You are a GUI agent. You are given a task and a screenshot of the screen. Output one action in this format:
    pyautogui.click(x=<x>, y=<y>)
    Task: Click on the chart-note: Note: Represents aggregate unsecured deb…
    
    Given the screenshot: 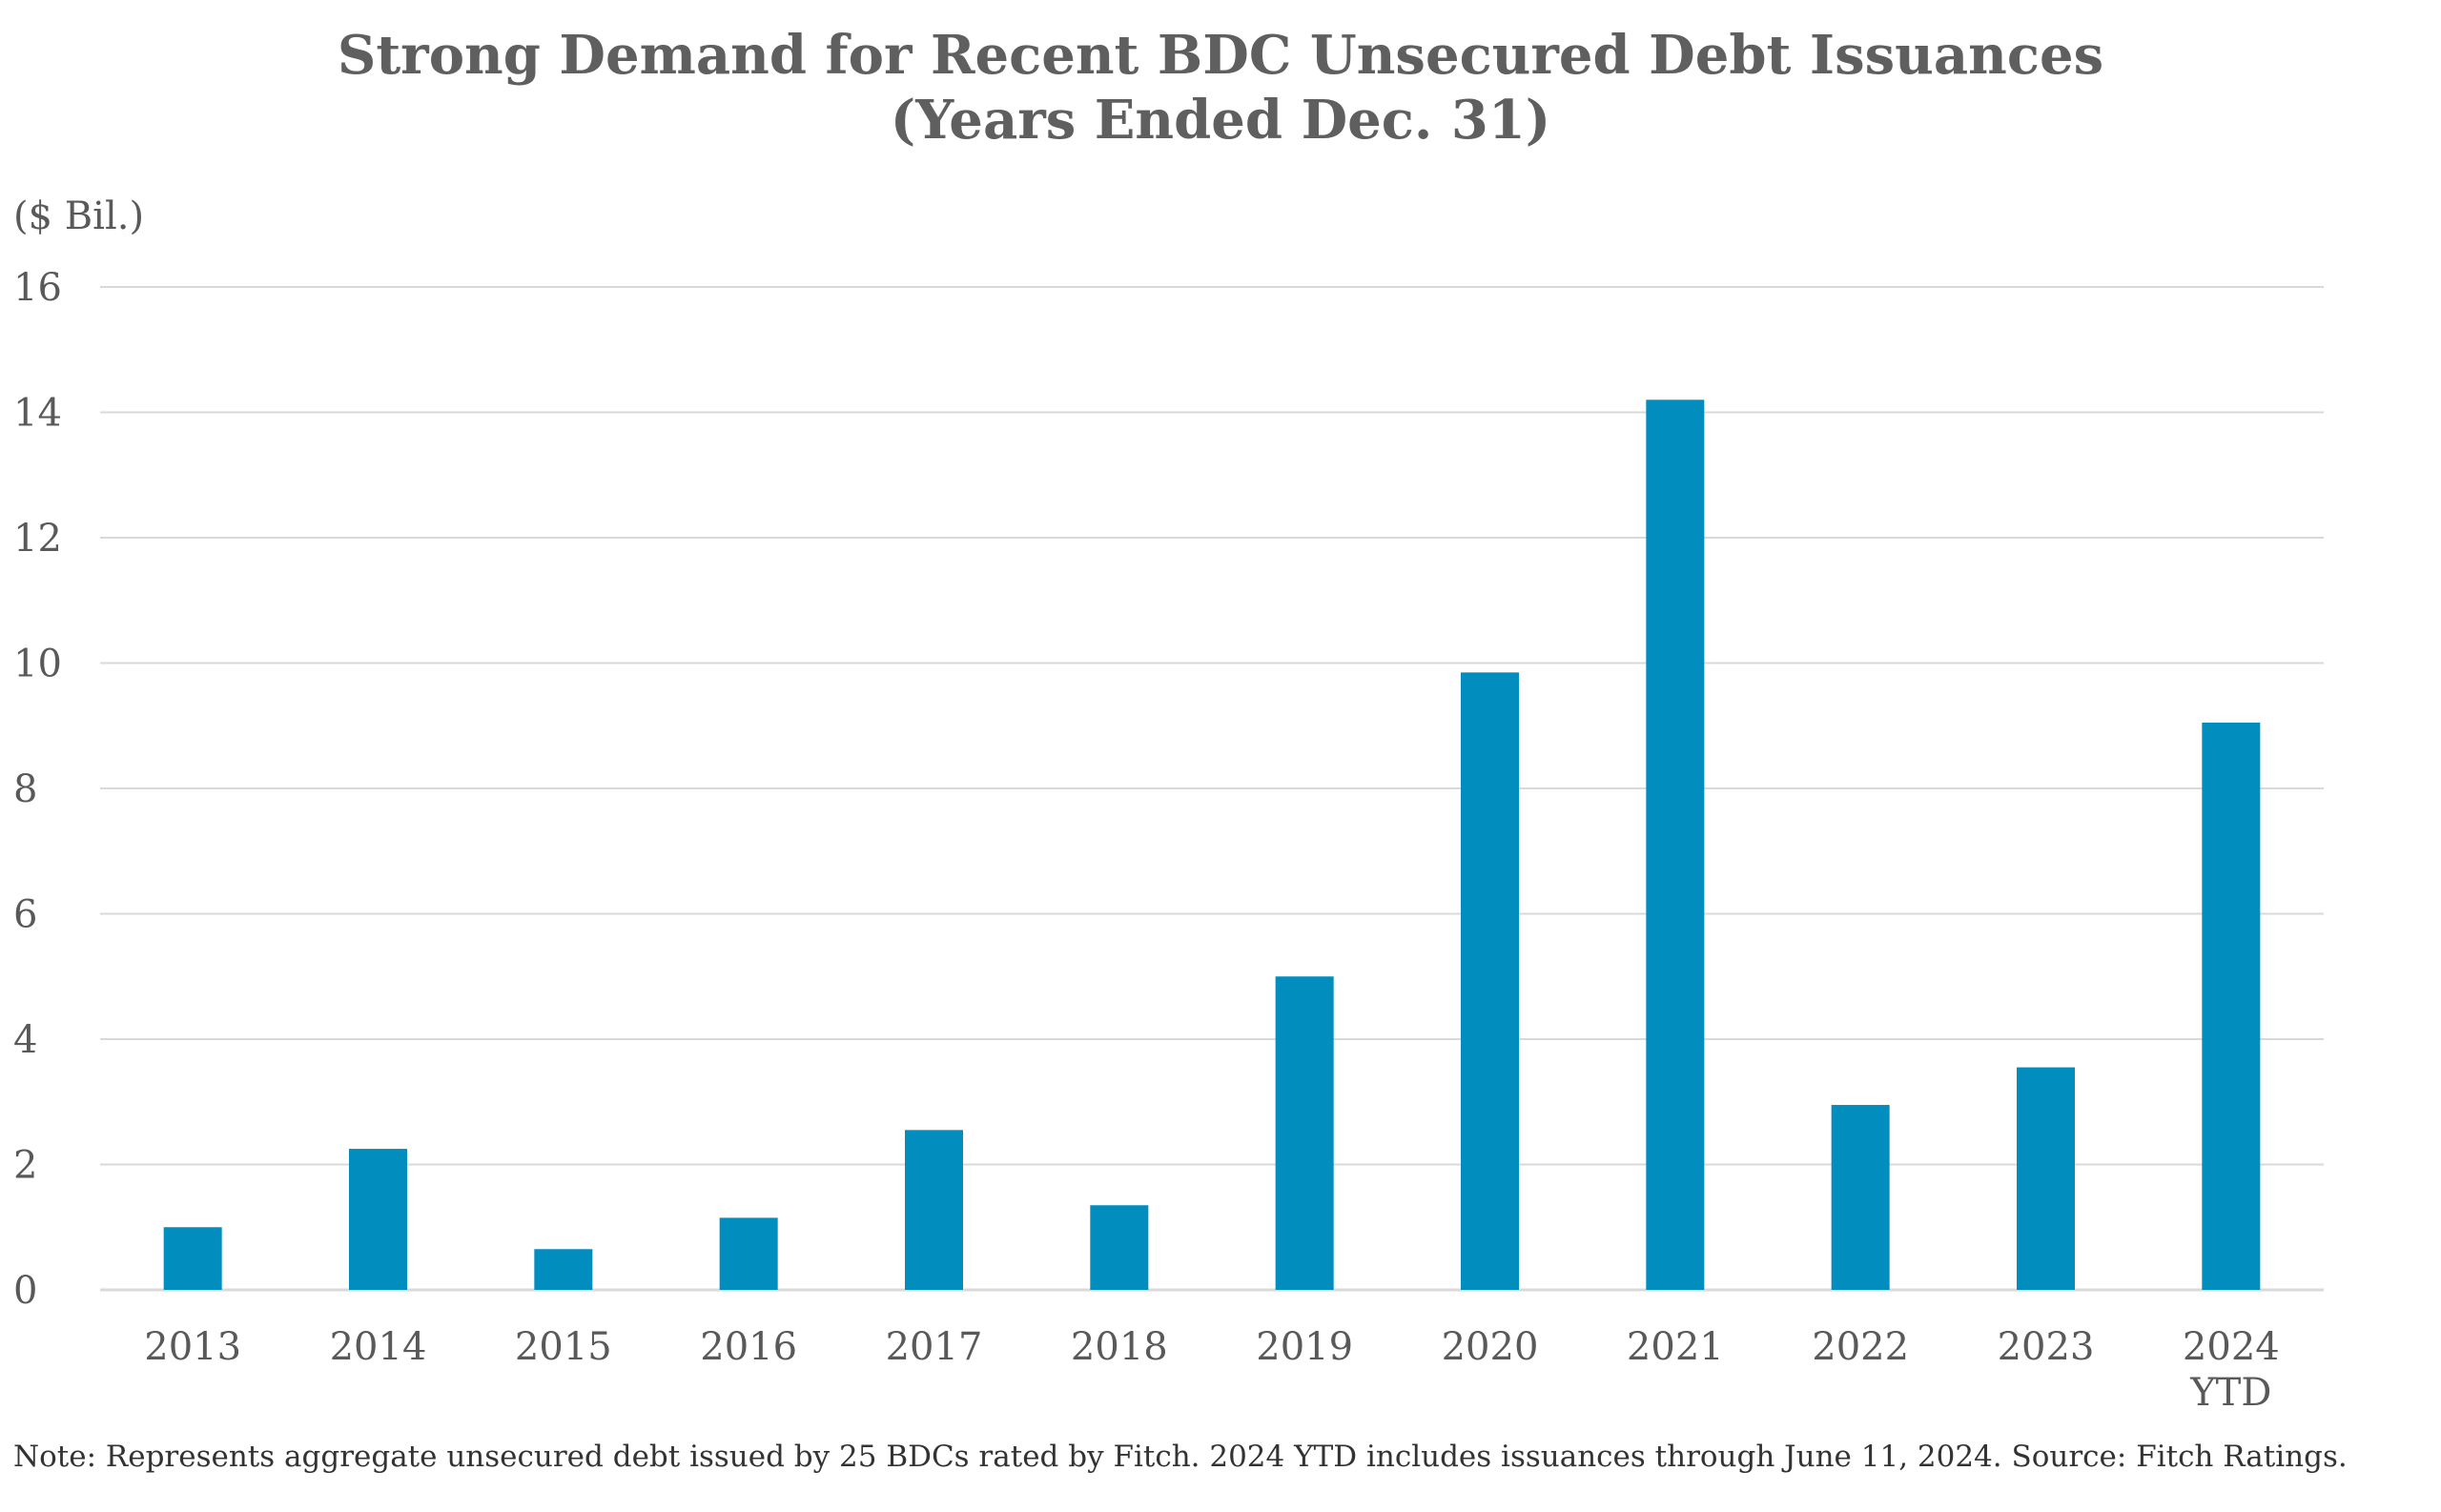 What is the action you would take?
    pyautogui.click(x=1180, y=1457)
    